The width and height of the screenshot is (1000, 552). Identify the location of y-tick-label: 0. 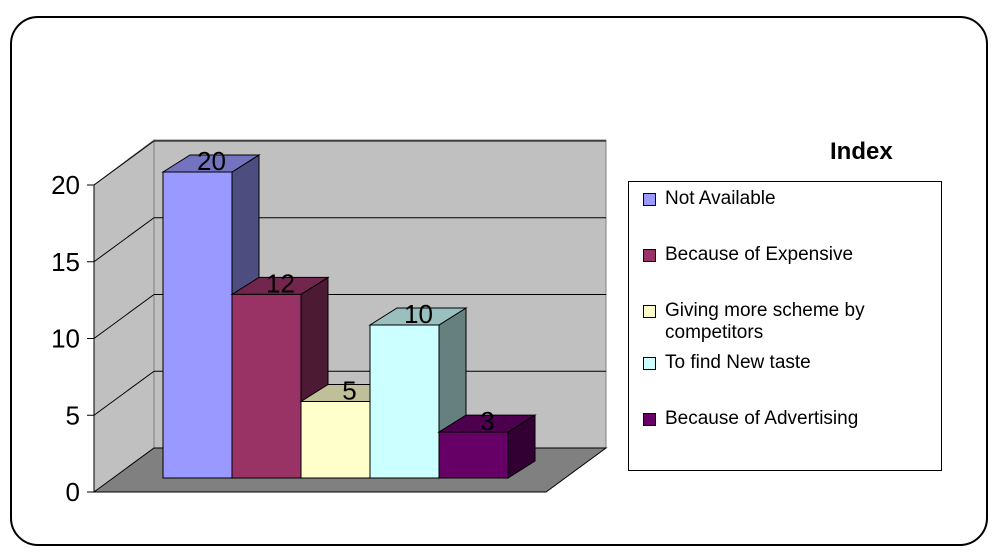
(73, 492).